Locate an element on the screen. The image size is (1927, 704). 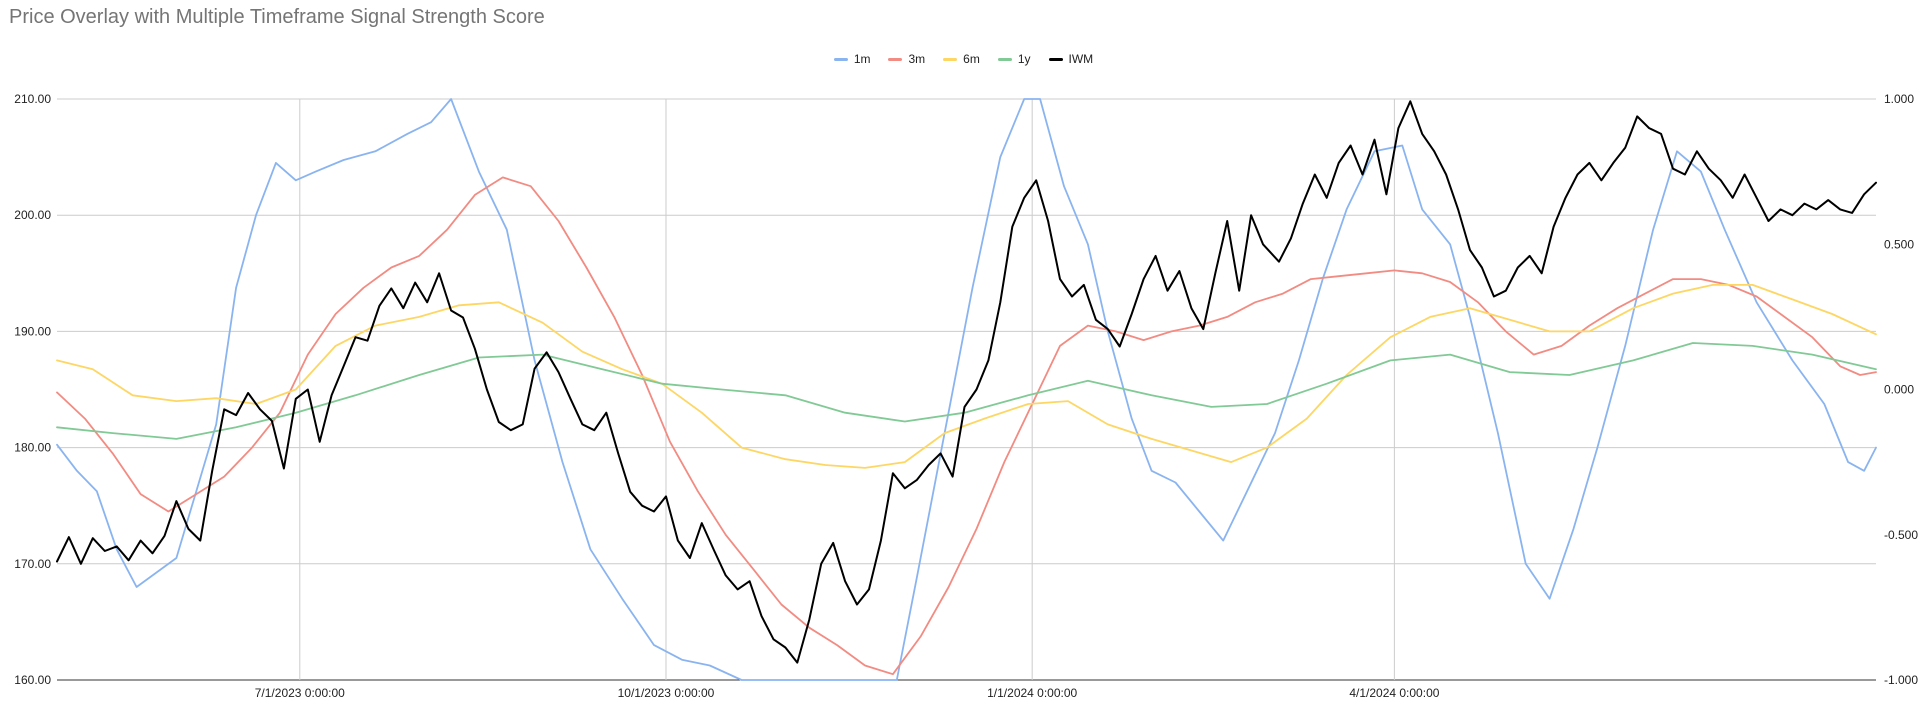
legend-item-6m: 6m is located at coordinates (961, 59).